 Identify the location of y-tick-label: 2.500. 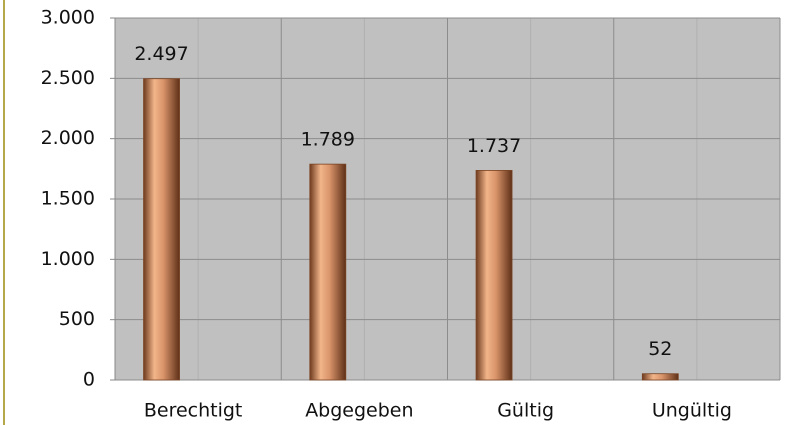
(68, 78).